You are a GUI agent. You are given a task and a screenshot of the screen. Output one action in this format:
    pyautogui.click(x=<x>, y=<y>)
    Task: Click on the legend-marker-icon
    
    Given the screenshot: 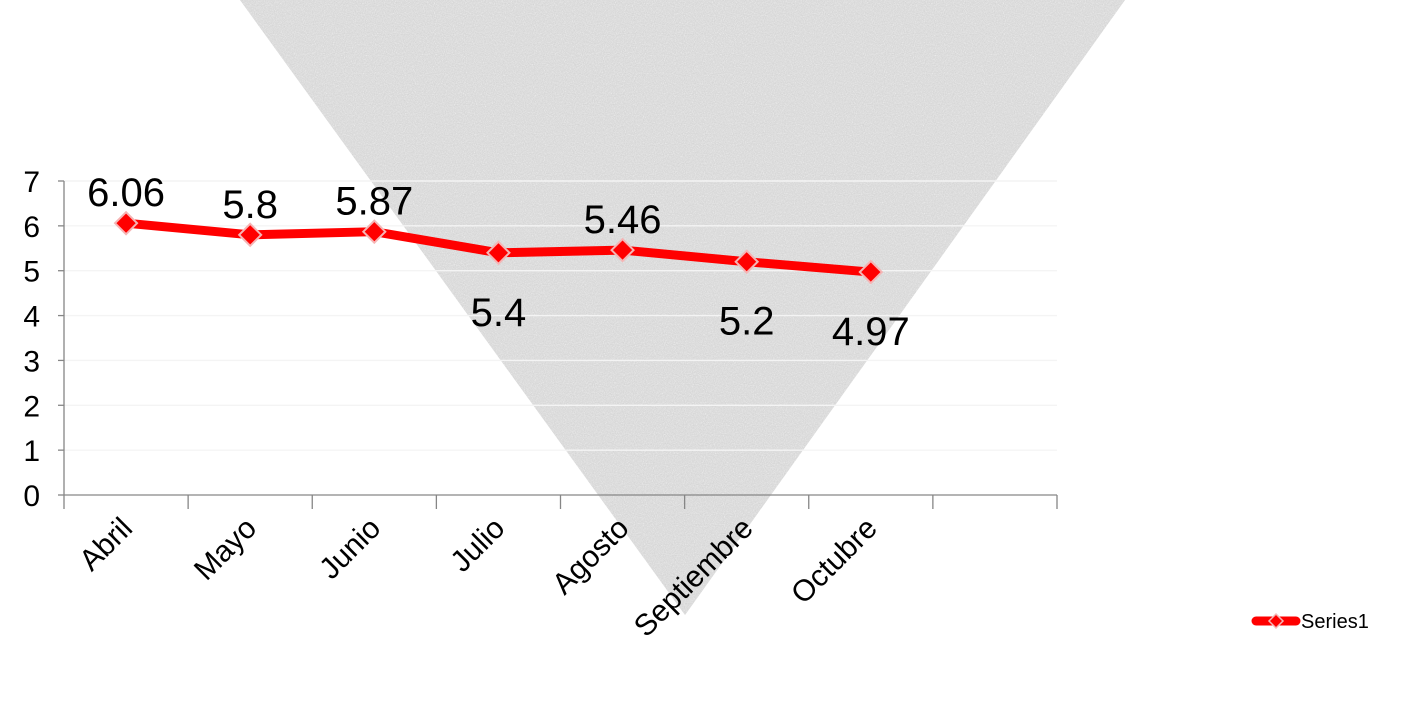 What is the action you would take?
    pyautogui.click(x=1276, y=621)
    